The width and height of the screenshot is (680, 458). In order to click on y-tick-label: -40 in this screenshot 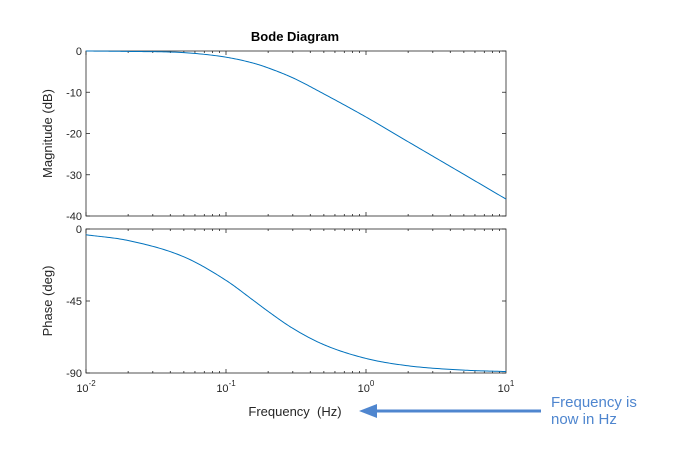, I will do `click(74, 217)`.